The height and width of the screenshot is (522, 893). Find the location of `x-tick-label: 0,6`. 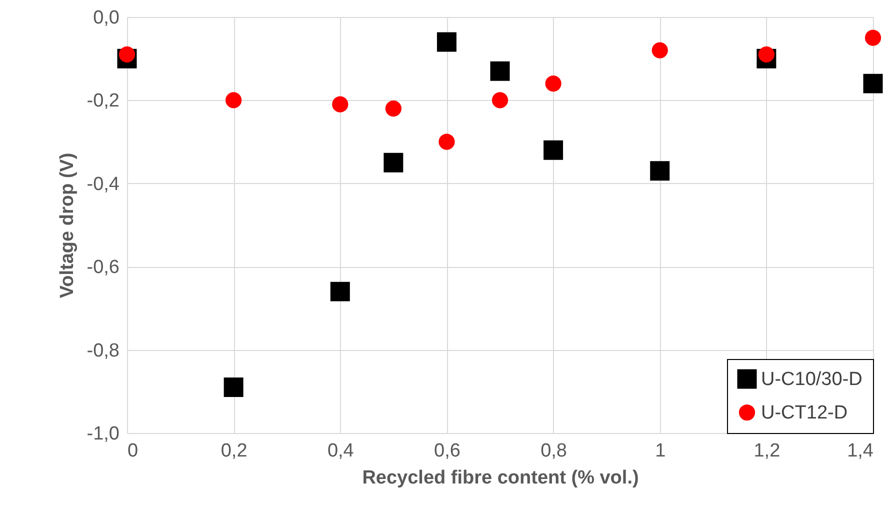

x-tick-label: 0,6 is located at coordinates (447, 451).